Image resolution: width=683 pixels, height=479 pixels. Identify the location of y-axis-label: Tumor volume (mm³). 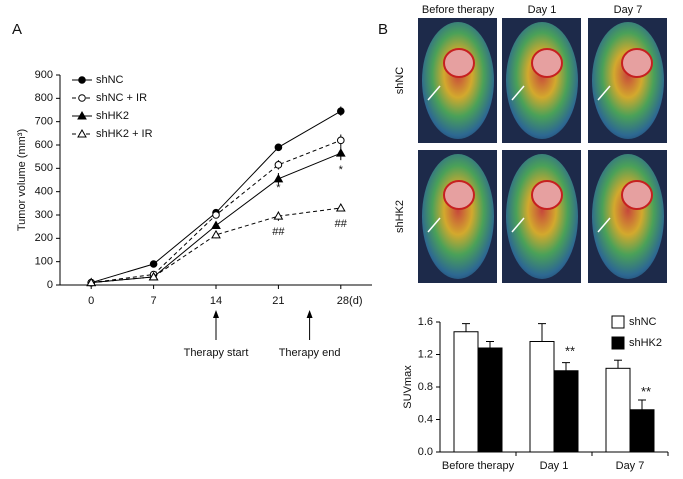
(22, 180).